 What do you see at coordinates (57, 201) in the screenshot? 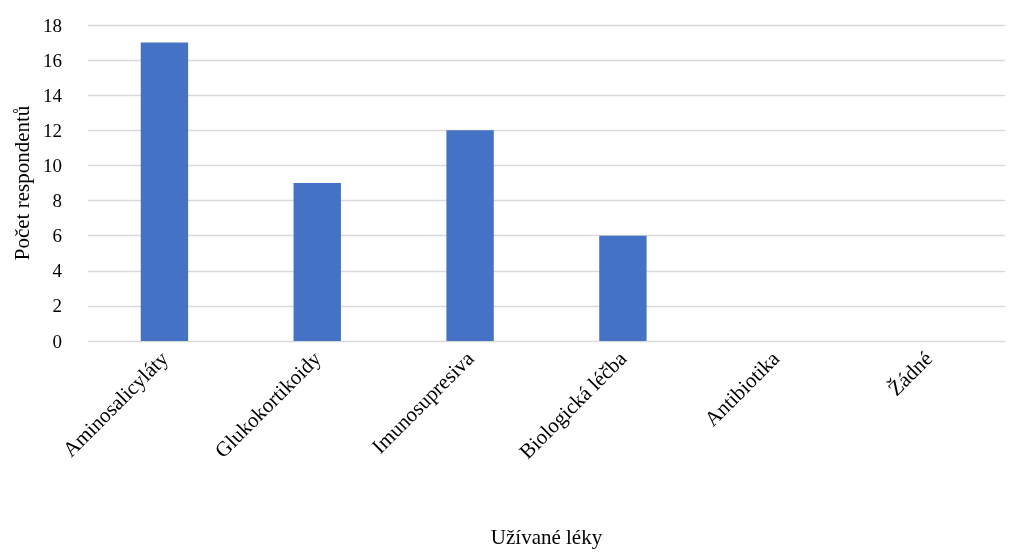
I see `y-tick-label: 8` at bounding box center [57, 201].